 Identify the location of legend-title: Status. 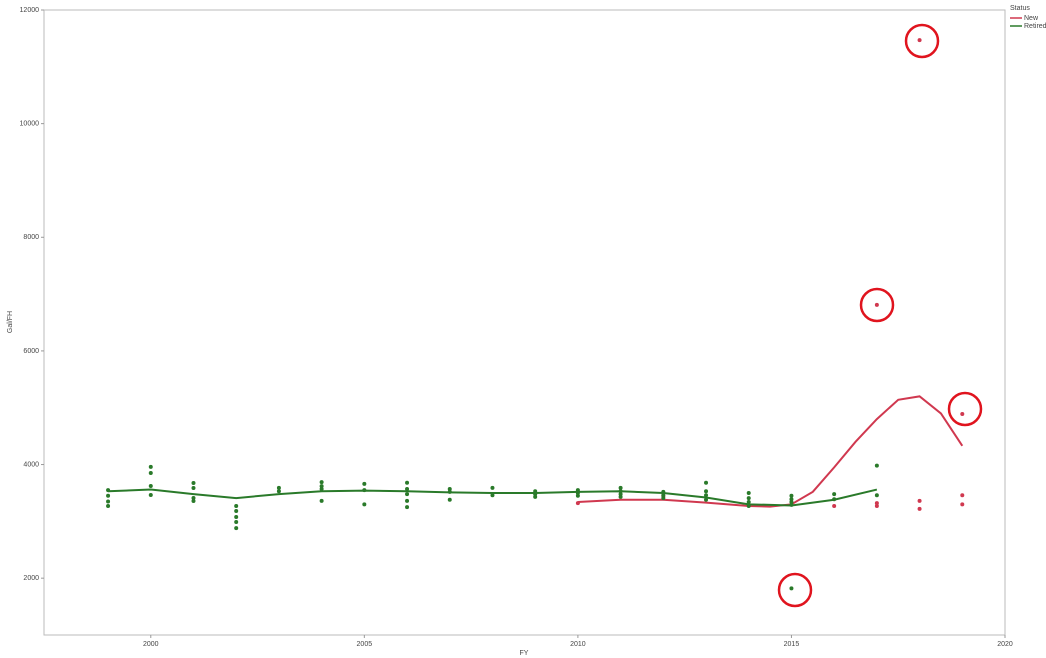
(1020, 8).